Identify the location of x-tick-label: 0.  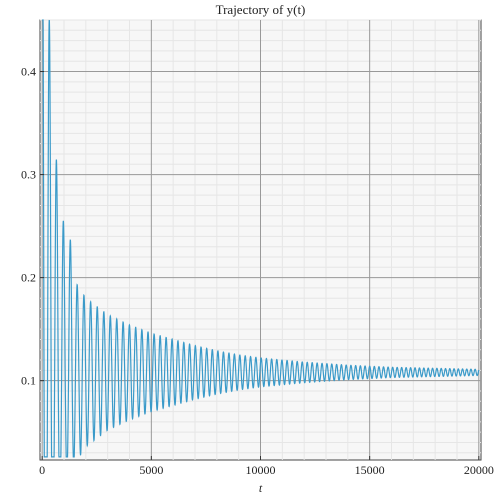
(42, 470).